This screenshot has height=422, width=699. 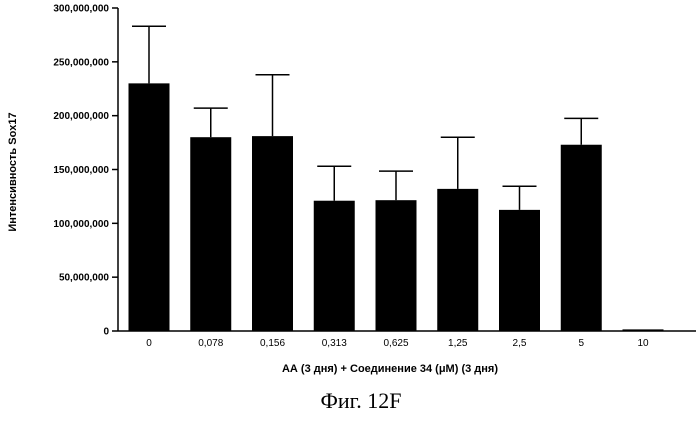 I want to click on x-tick-label: 0,078, so click(x=210, y=343).